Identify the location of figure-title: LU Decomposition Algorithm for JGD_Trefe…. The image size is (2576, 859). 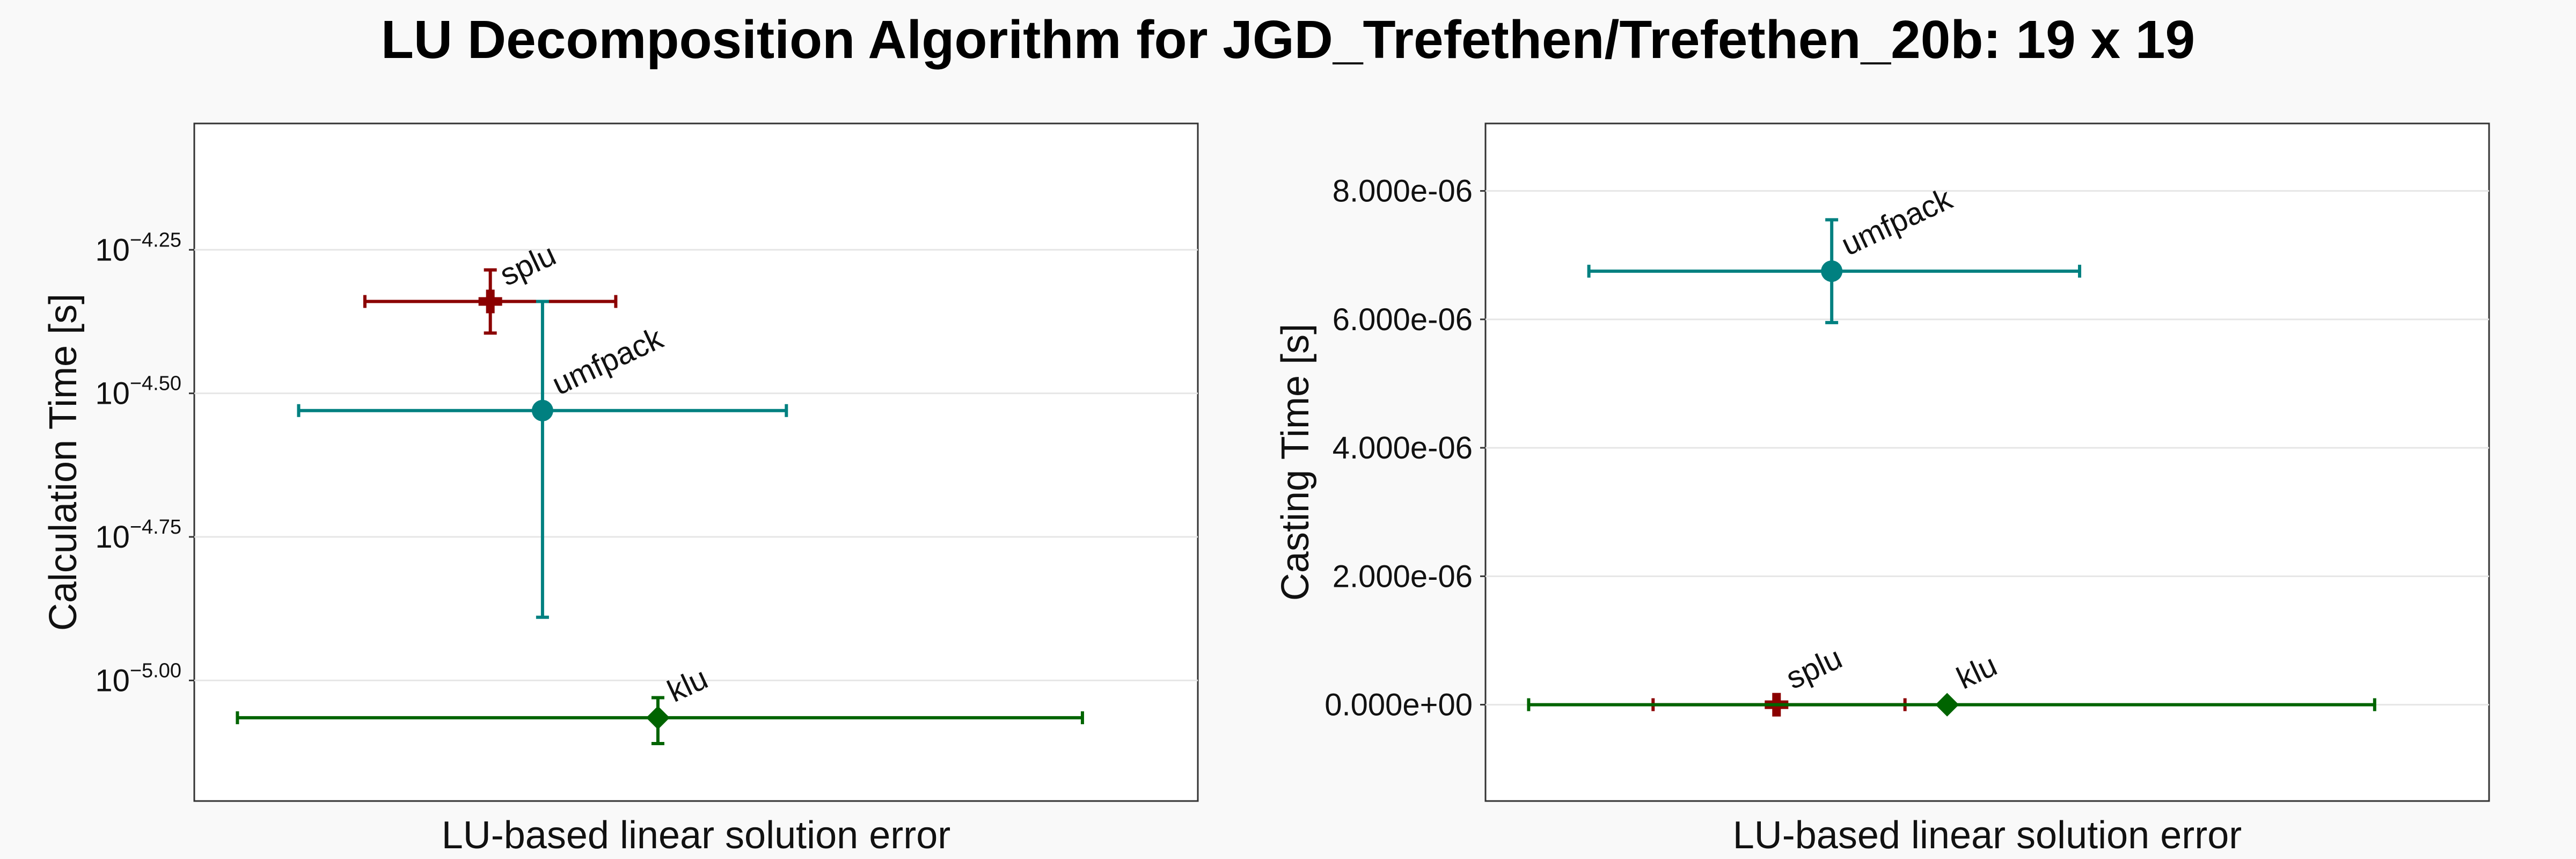
(1288, 40).